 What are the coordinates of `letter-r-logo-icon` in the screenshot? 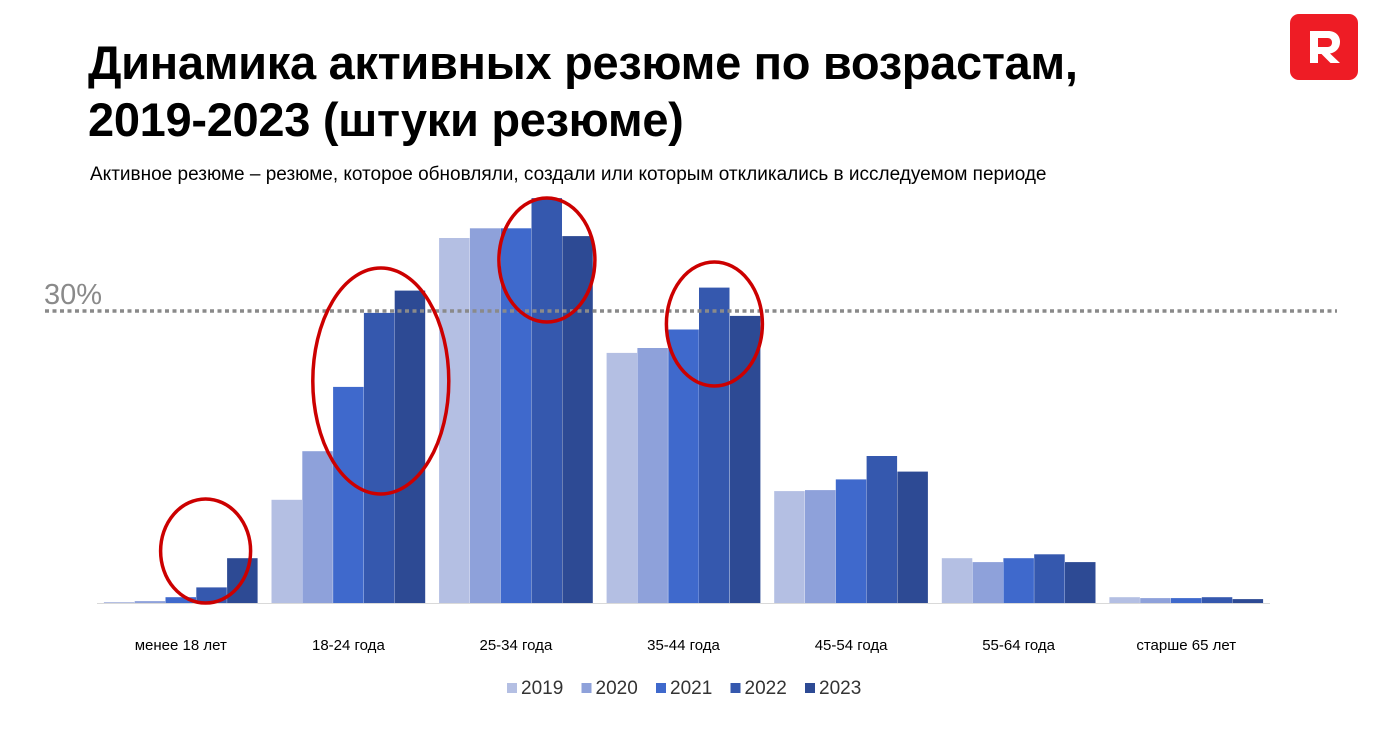 It's located at (1325, 47).